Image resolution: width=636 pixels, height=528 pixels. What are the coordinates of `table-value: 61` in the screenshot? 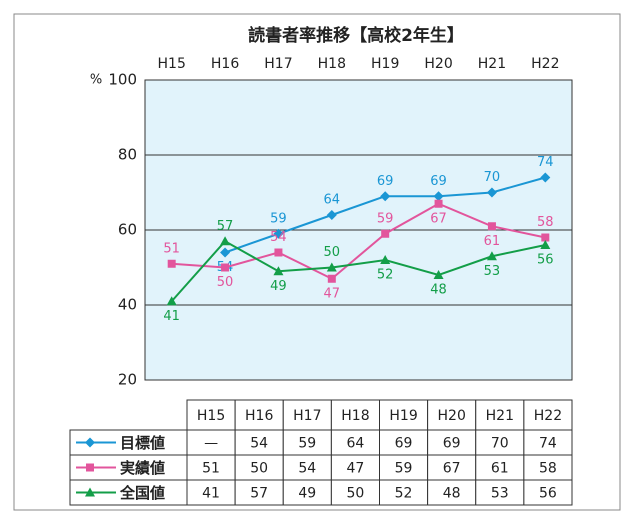 It's located at (500, 469).